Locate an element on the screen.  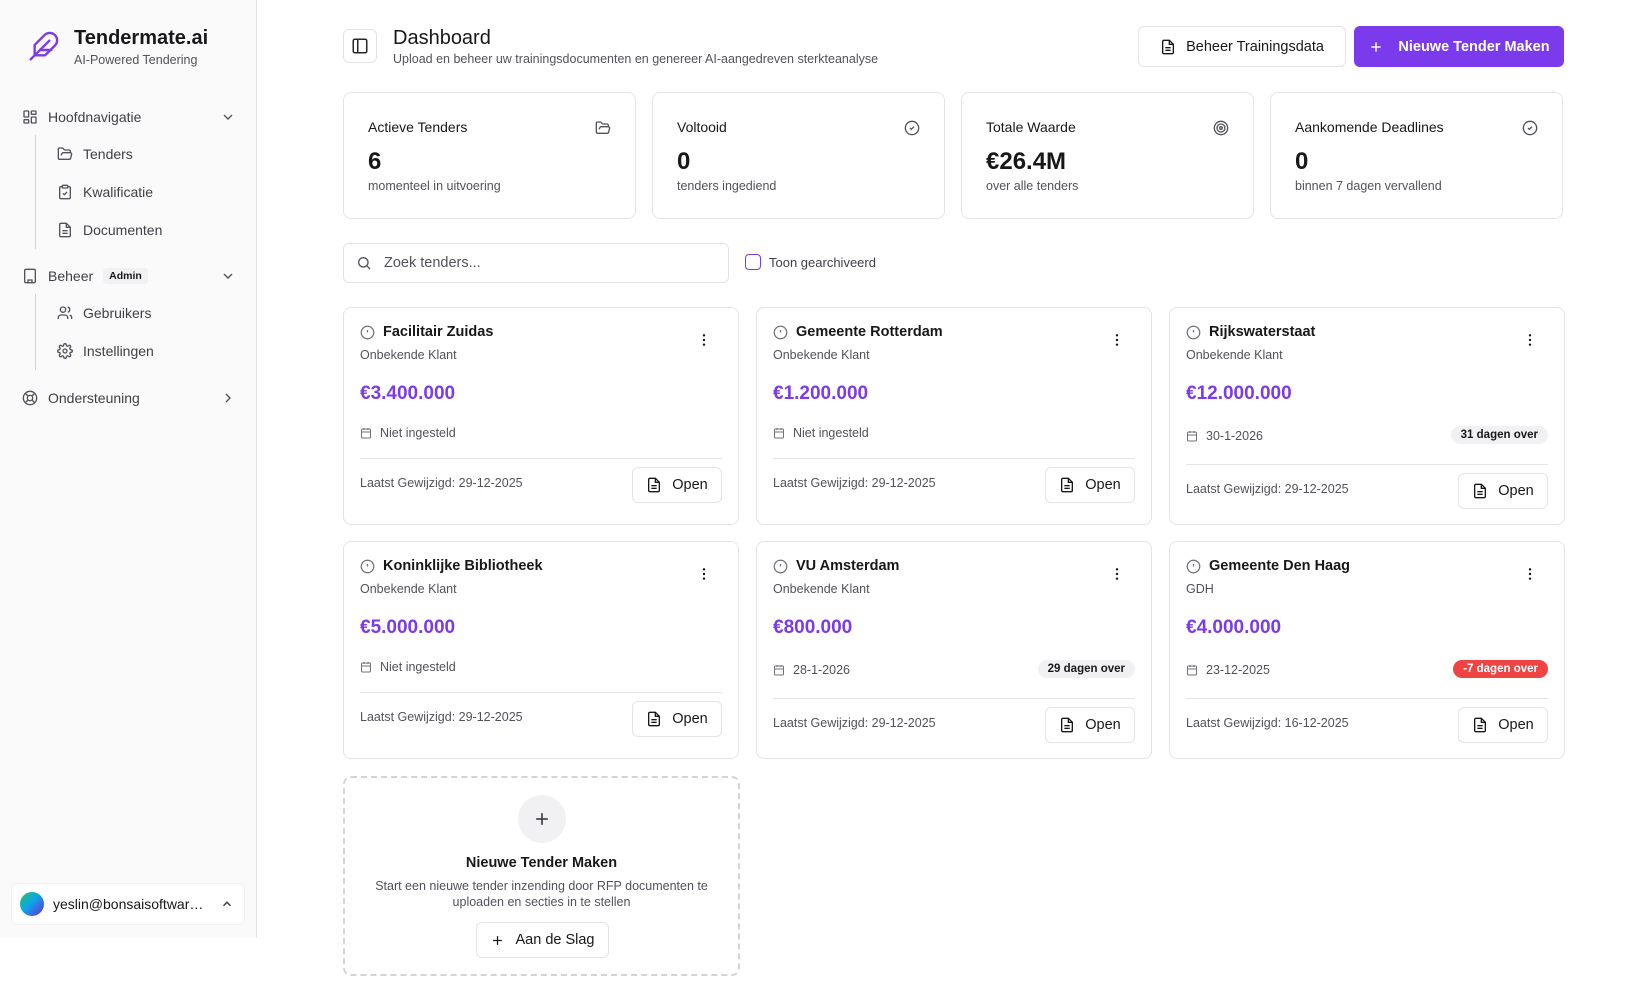
sidebar-item-kwalificatie: Kwalificatie is located at coordinates (146, 192).